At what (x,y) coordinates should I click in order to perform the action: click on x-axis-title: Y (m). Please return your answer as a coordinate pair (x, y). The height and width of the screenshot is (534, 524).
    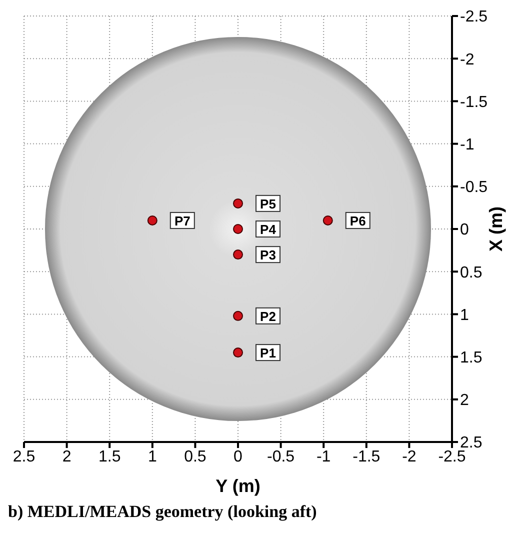
    Looking at the image, I should click on (238, 486).